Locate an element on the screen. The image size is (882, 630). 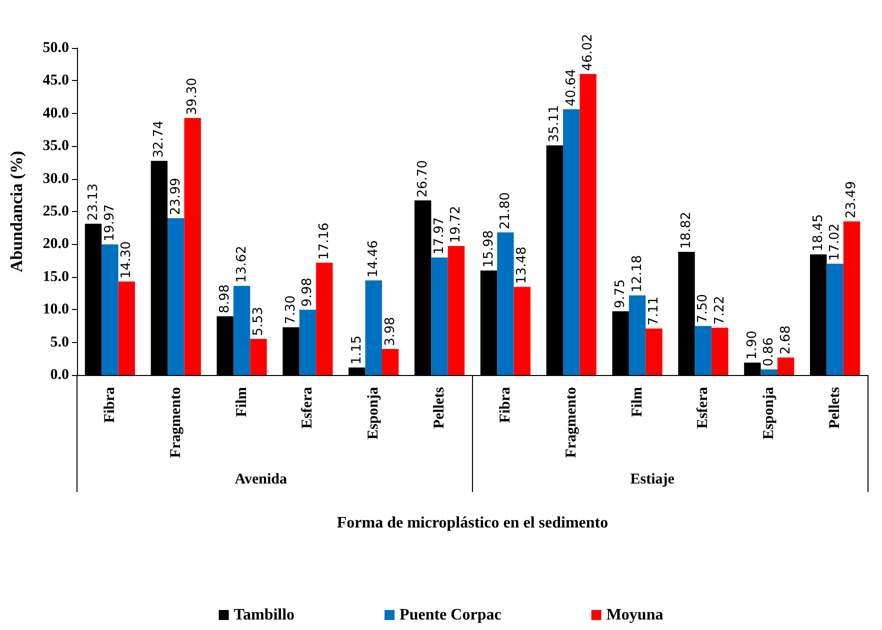
data-label: 13.48 is located at coordinates (522, 265).